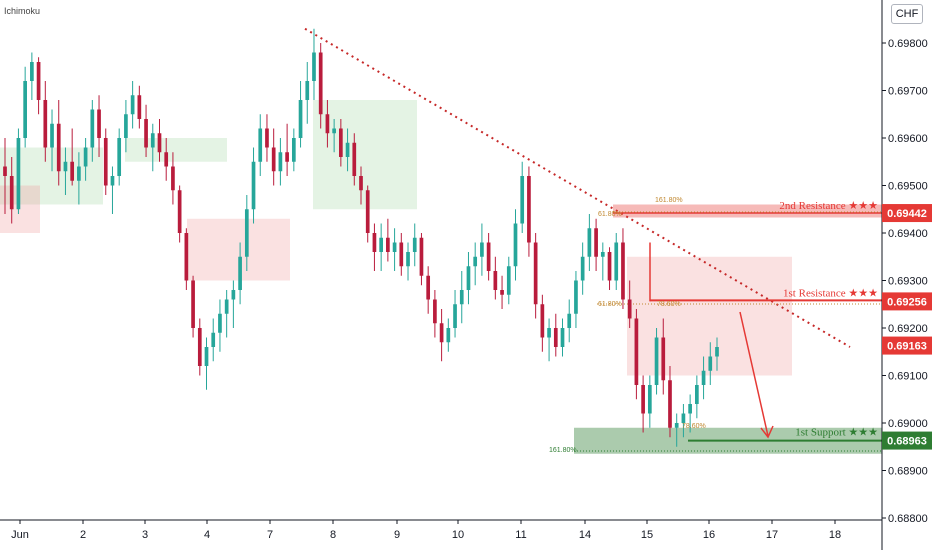 The height and width of the screenshot is (550, 932). I want to click on x-tick-label-6: 9, so click(397, 535).